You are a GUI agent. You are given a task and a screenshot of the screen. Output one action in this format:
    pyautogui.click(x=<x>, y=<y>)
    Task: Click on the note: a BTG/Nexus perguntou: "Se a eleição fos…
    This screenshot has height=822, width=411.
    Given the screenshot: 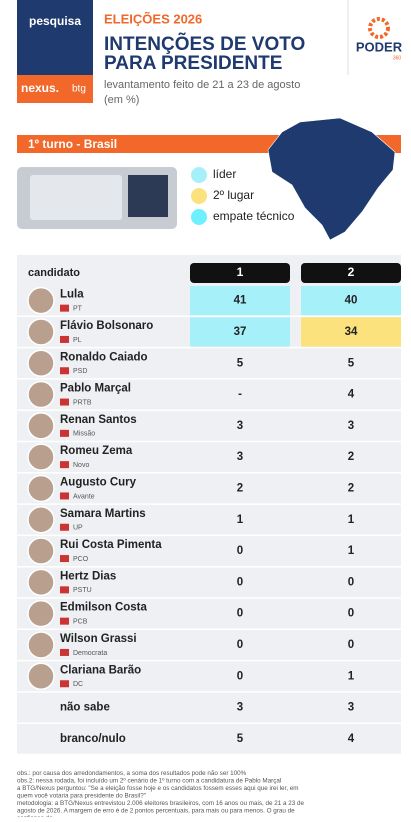 What is the action you would take?
    pyautogui.click(x=158, y=792)
    